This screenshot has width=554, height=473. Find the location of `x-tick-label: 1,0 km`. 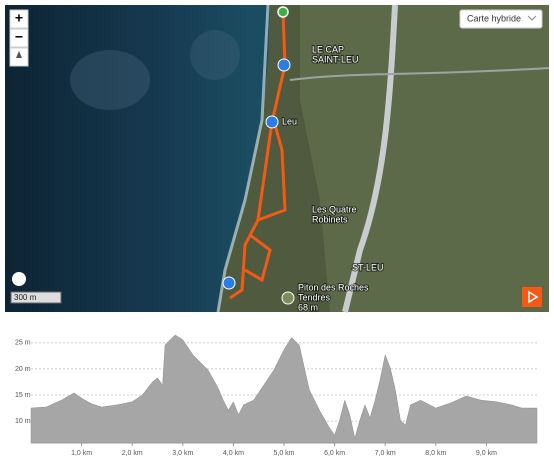

x-tick-label: 1,0 km is located at coordinates (81, 453).